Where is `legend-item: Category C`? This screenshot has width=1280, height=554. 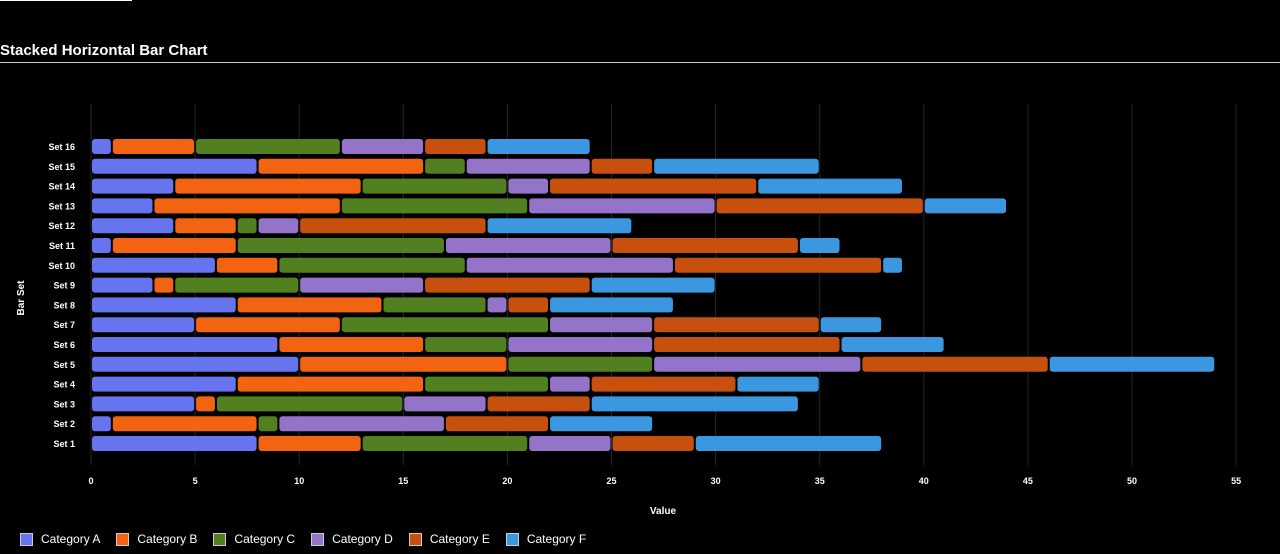
legend-item: Category C is located at coordinates (254, 539).